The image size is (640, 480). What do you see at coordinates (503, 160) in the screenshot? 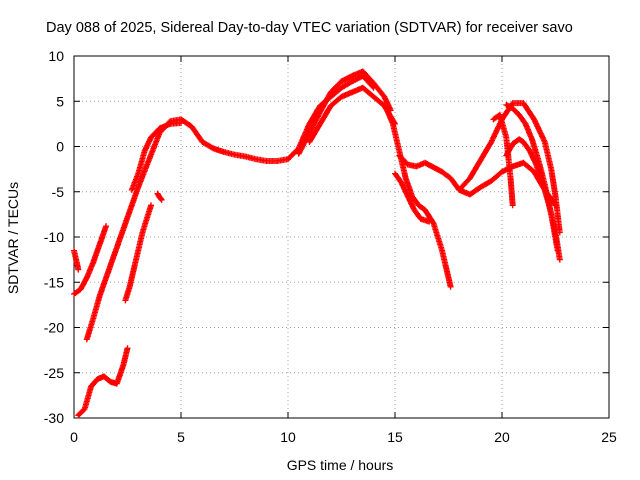
I see `data-series-track-p` at bounding box center [503, 160].